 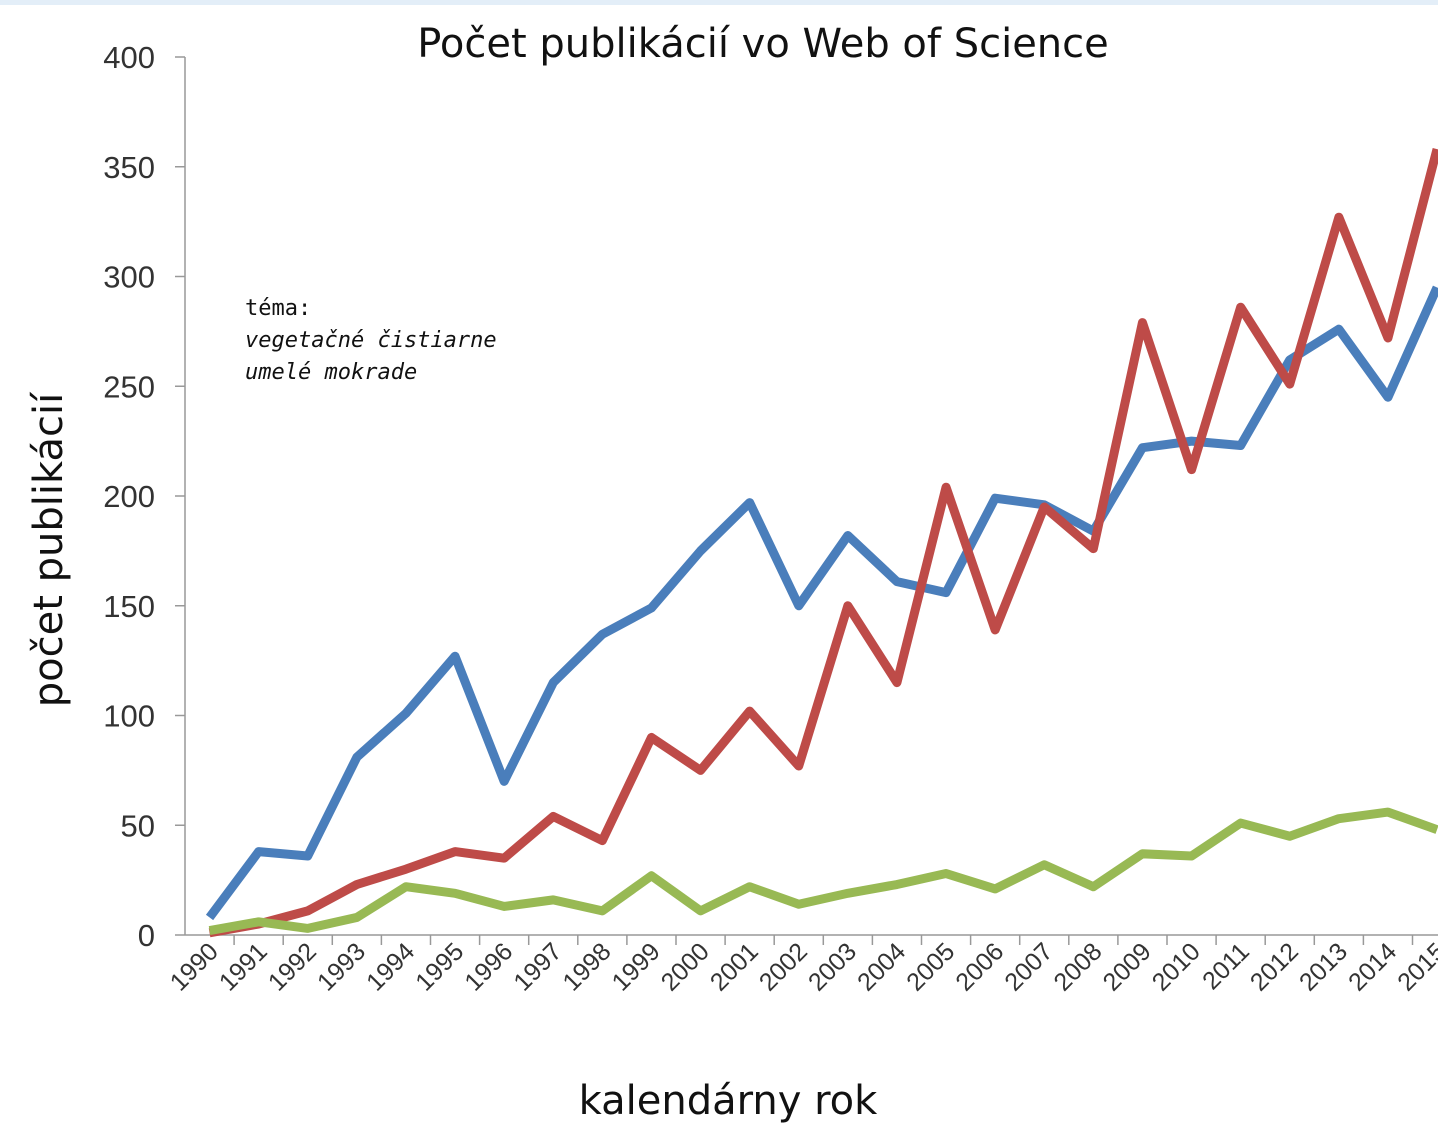 I want to click on y-tick-label: 200, so click(x=129, y=496).